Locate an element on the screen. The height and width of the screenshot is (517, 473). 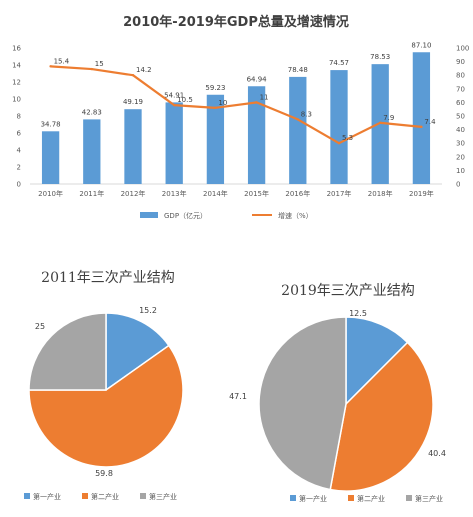
x-tick-label: 2013年 is located at coordinates (174, 193).